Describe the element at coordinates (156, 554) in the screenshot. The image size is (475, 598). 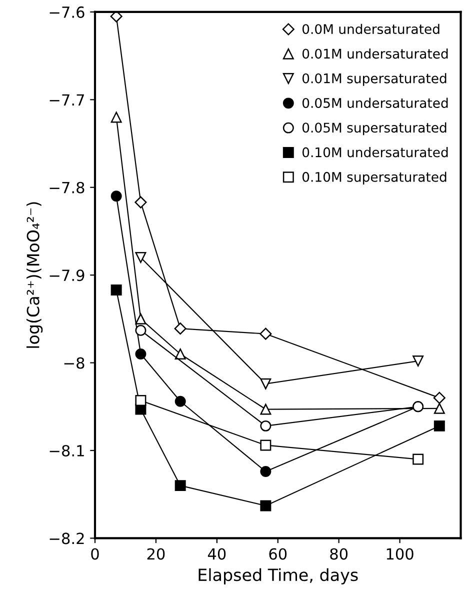
I see `x-tick-label: 20` at that location.